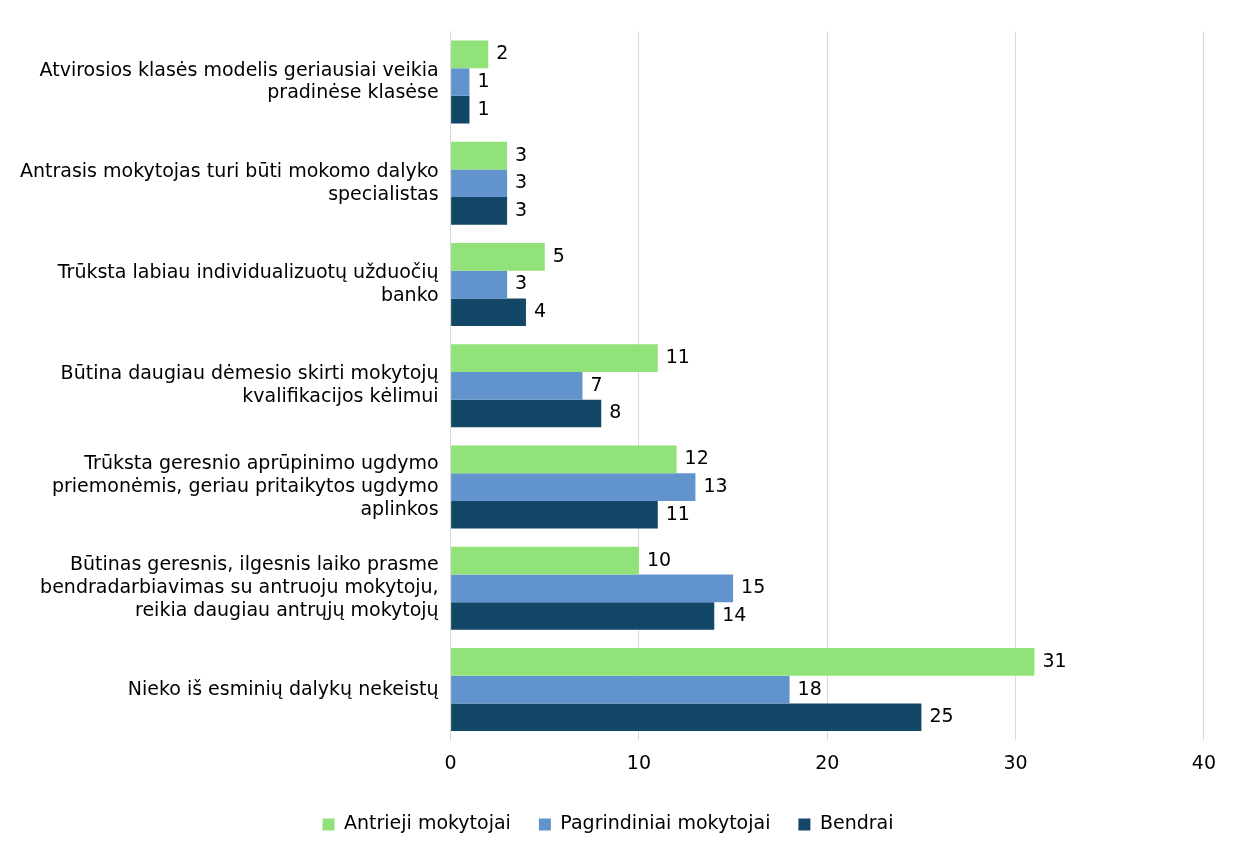  Describe the element at coordinates (856, 822) in the screenshot. I see `legend-label: Bendrai` at that location.